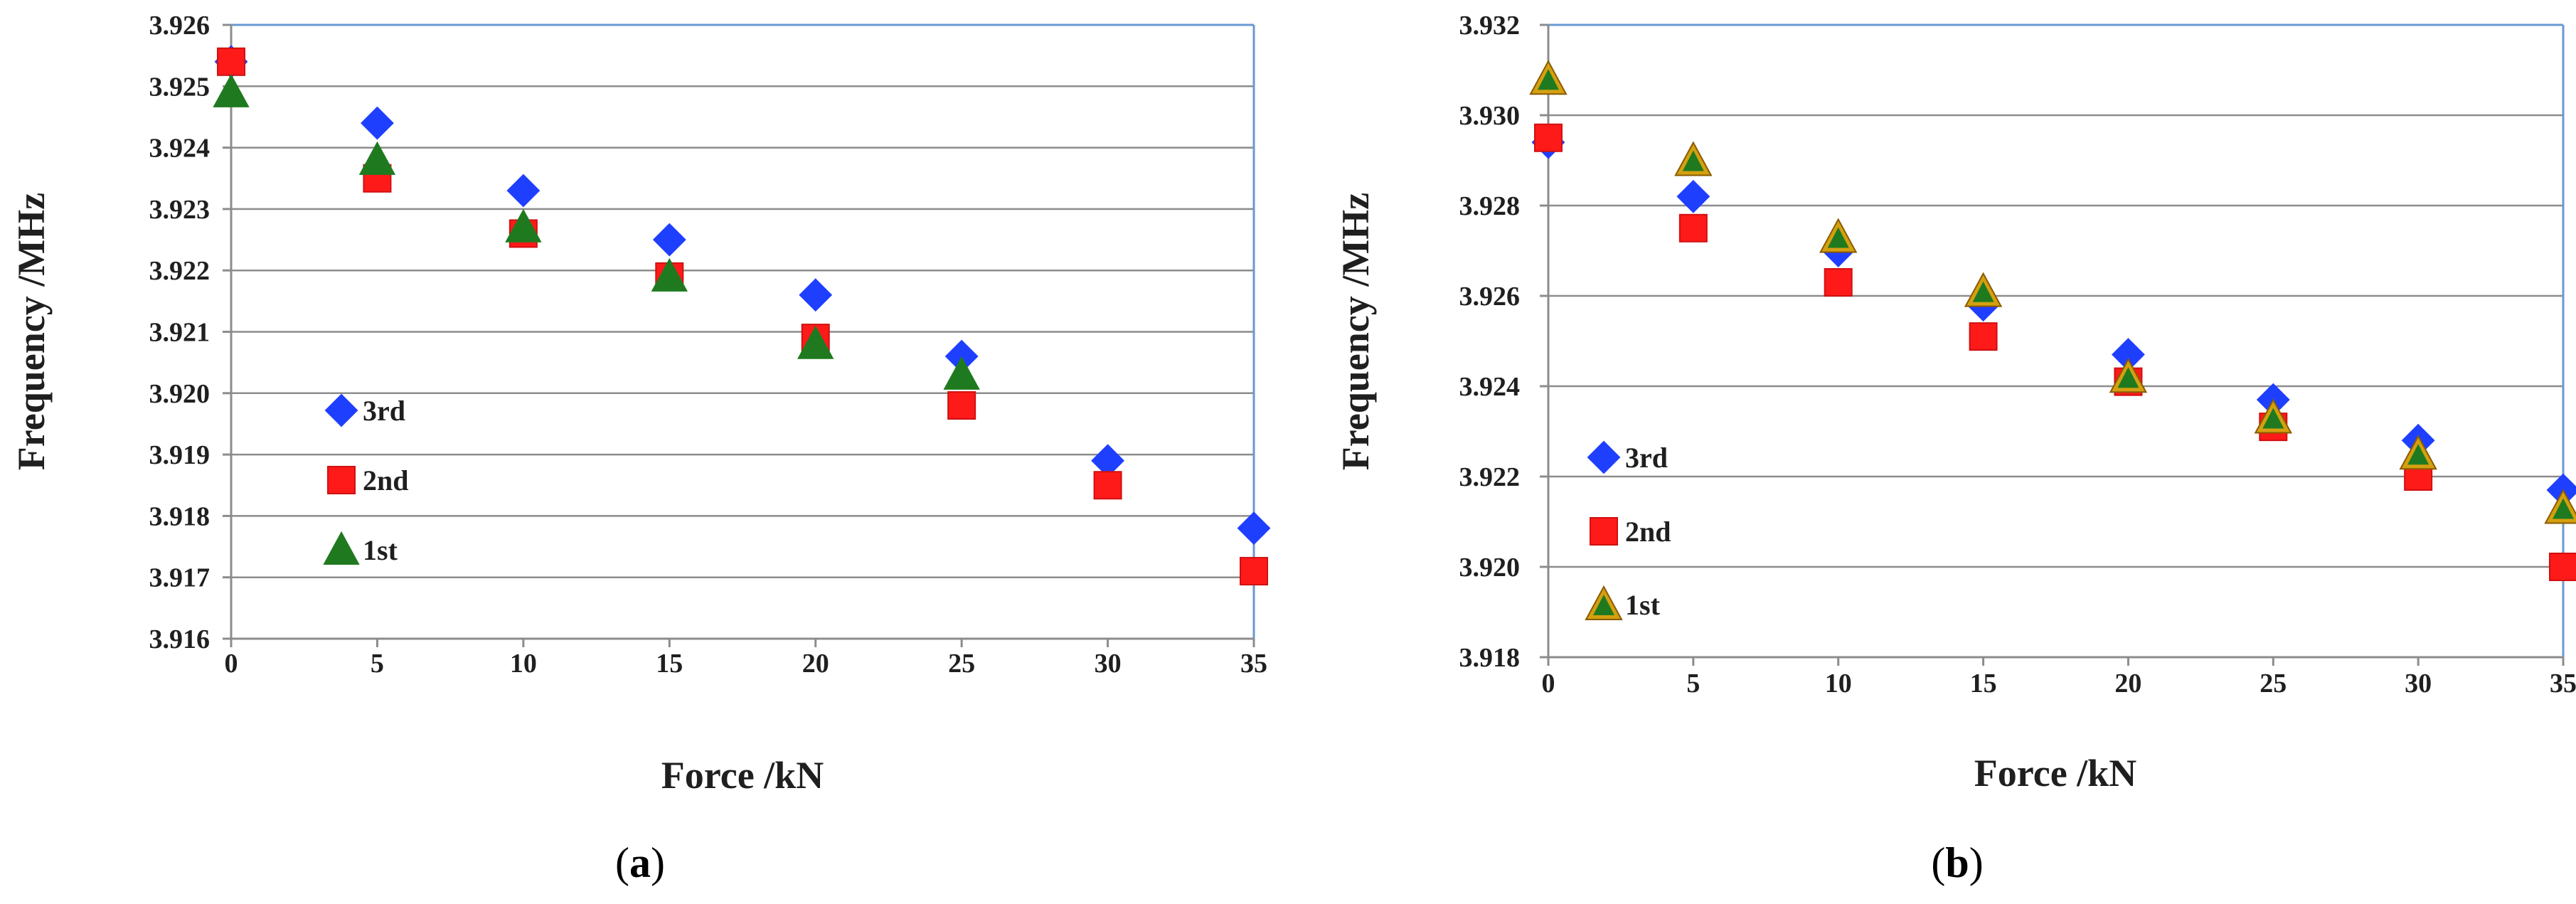  Describe the element at coordinates (180, 210) in the screenshot. I see `y-tick-label: 3.923` at that location.